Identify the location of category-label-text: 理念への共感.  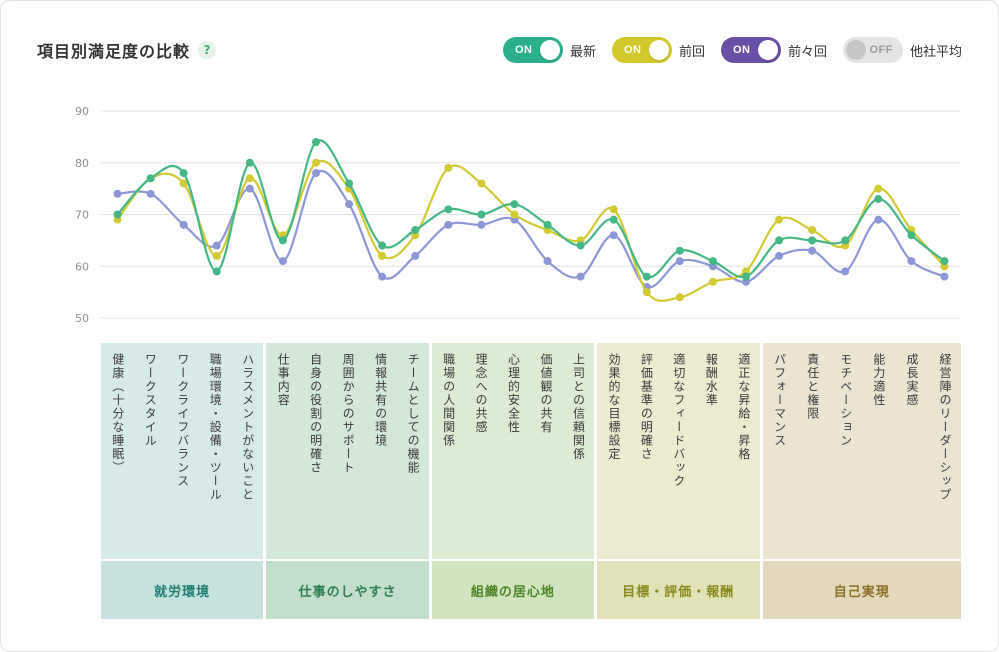
(481, 393).